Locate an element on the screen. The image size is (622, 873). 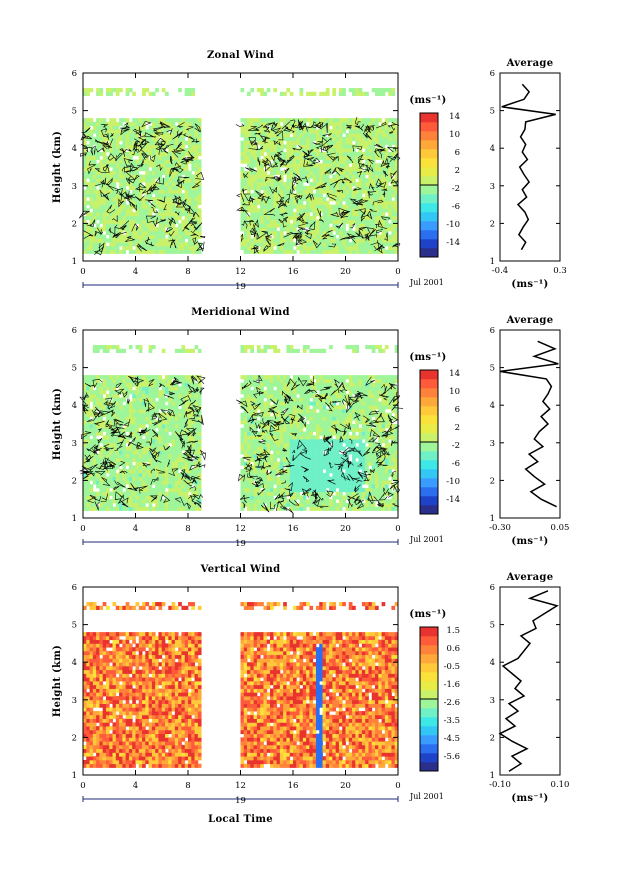
colorbar-tick-label: 1.5 is located at coordinates (453, 631).